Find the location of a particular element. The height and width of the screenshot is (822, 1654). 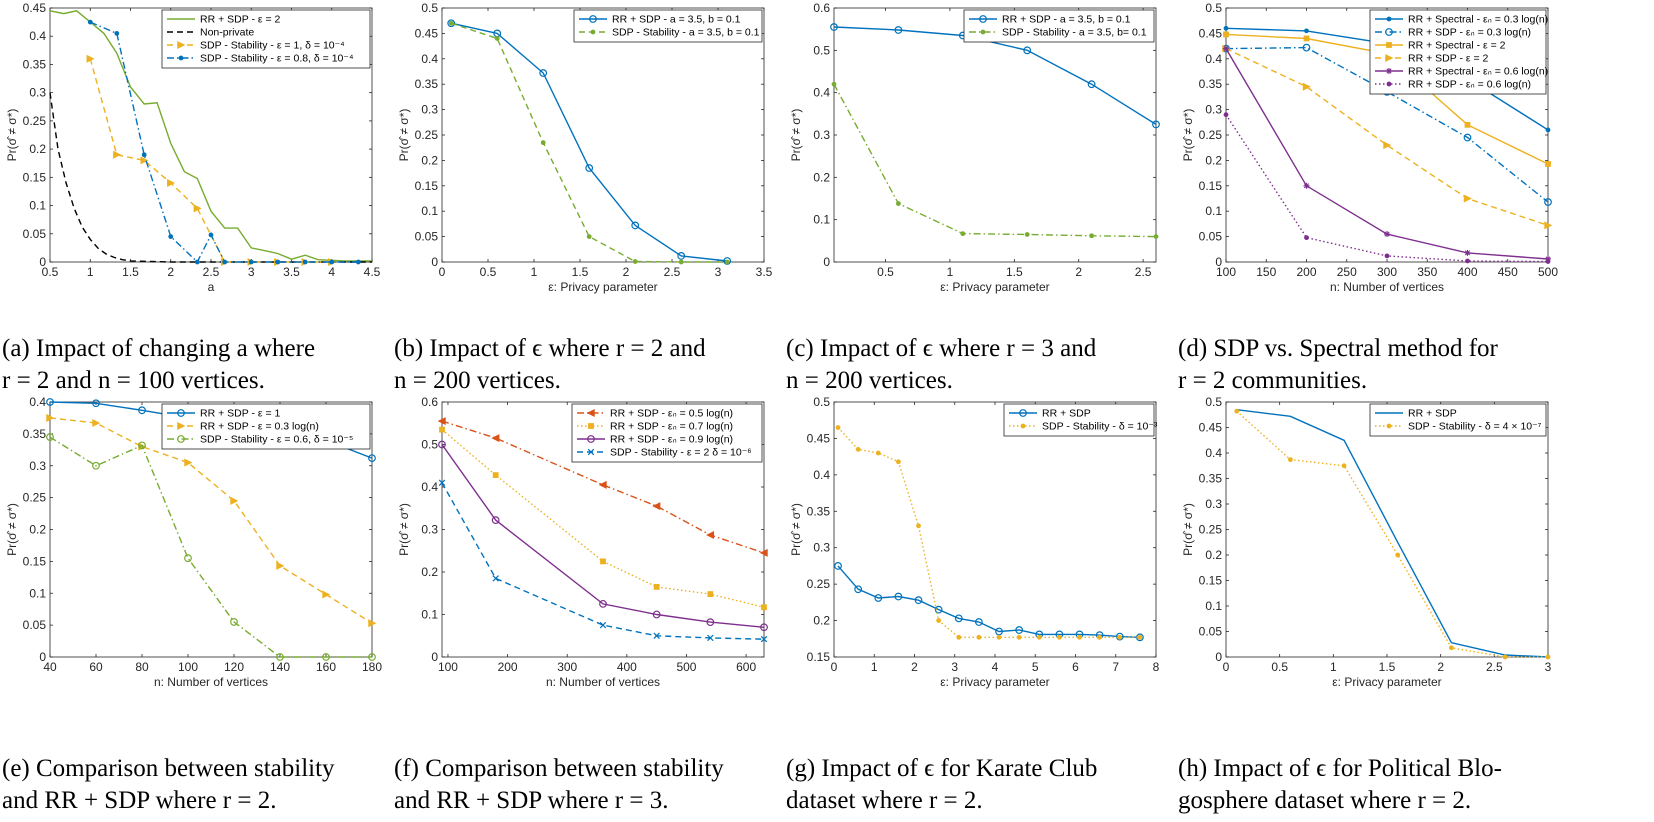

x-tick-label: 600 is located at coordinates (746, 667).